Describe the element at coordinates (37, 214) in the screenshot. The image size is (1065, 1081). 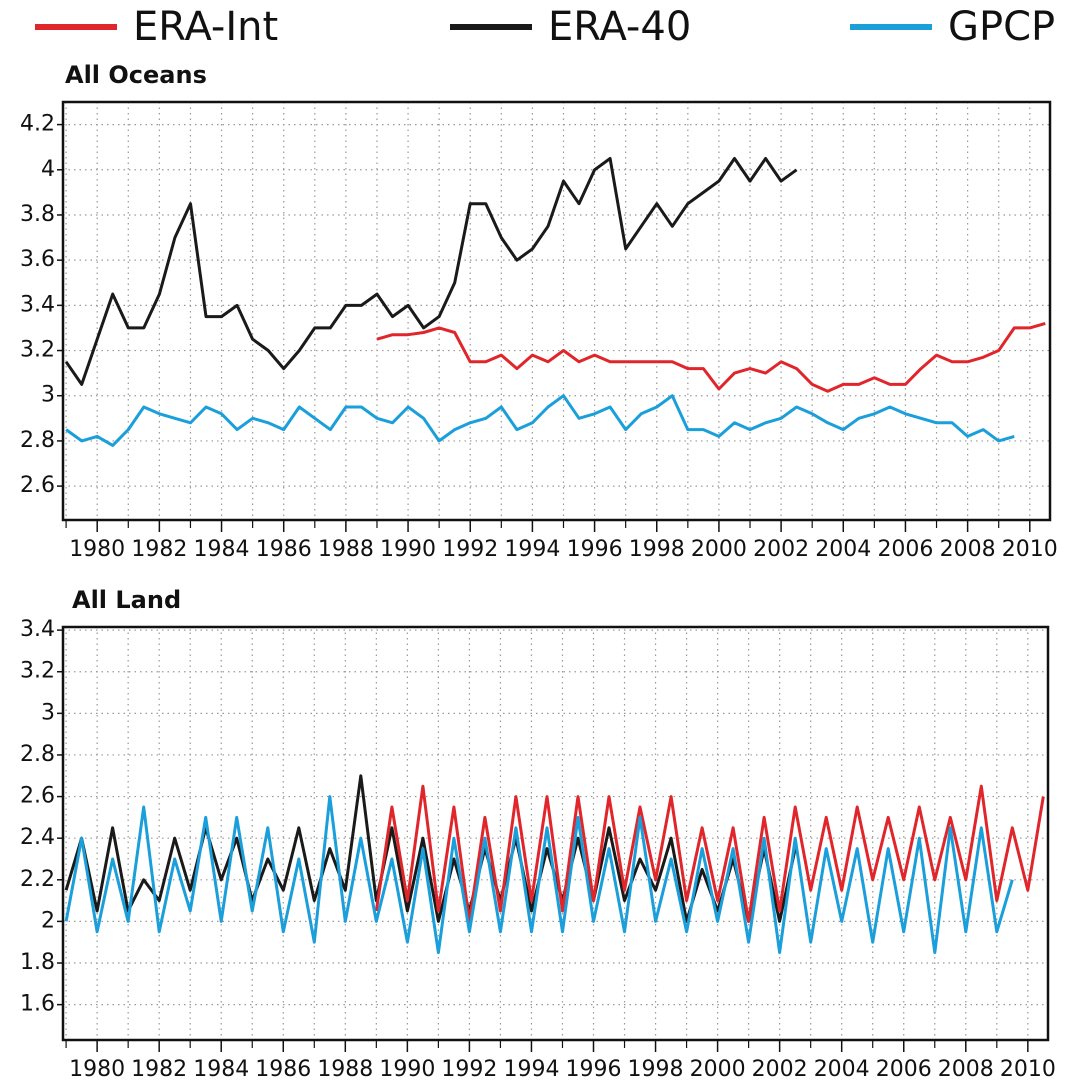
I see `y-tick-label: 3.8` at that location.